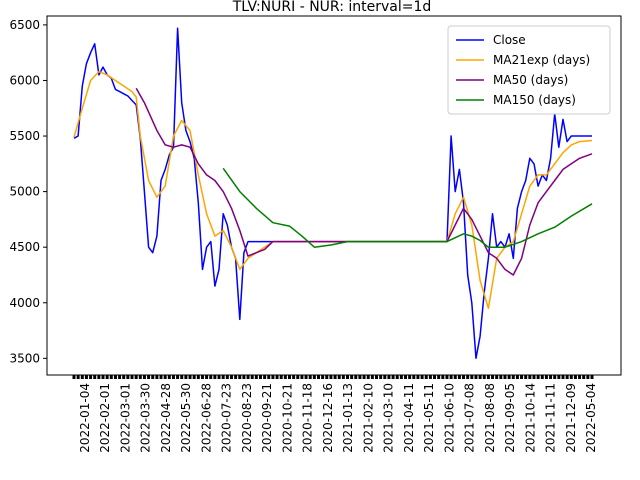 The width and height of the screenshot is (640, 480). Describe the element at coordinates (24, 136) in the screenshot. I see `y-tick-label-4: 5500` at that location.